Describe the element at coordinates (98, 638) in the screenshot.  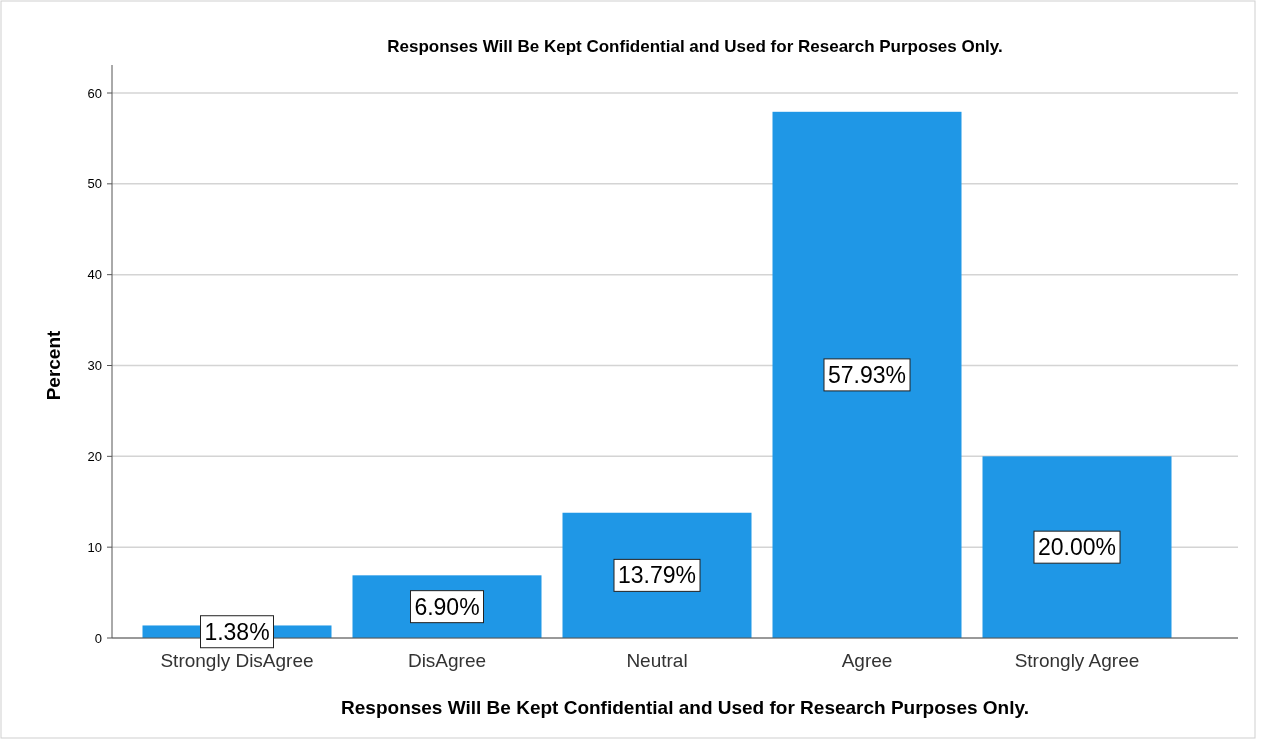
I see `y-tick-label: 0` at that location.